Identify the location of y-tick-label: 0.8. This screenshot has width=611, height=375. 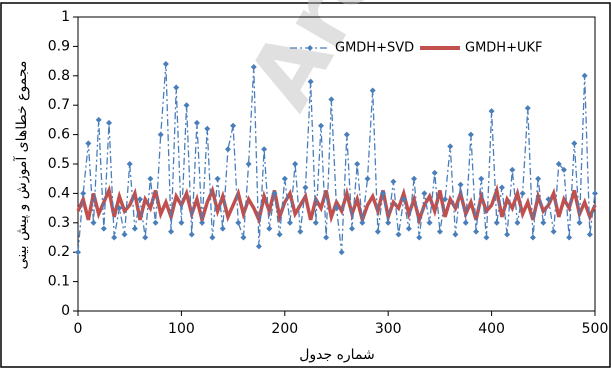
(59, 76).